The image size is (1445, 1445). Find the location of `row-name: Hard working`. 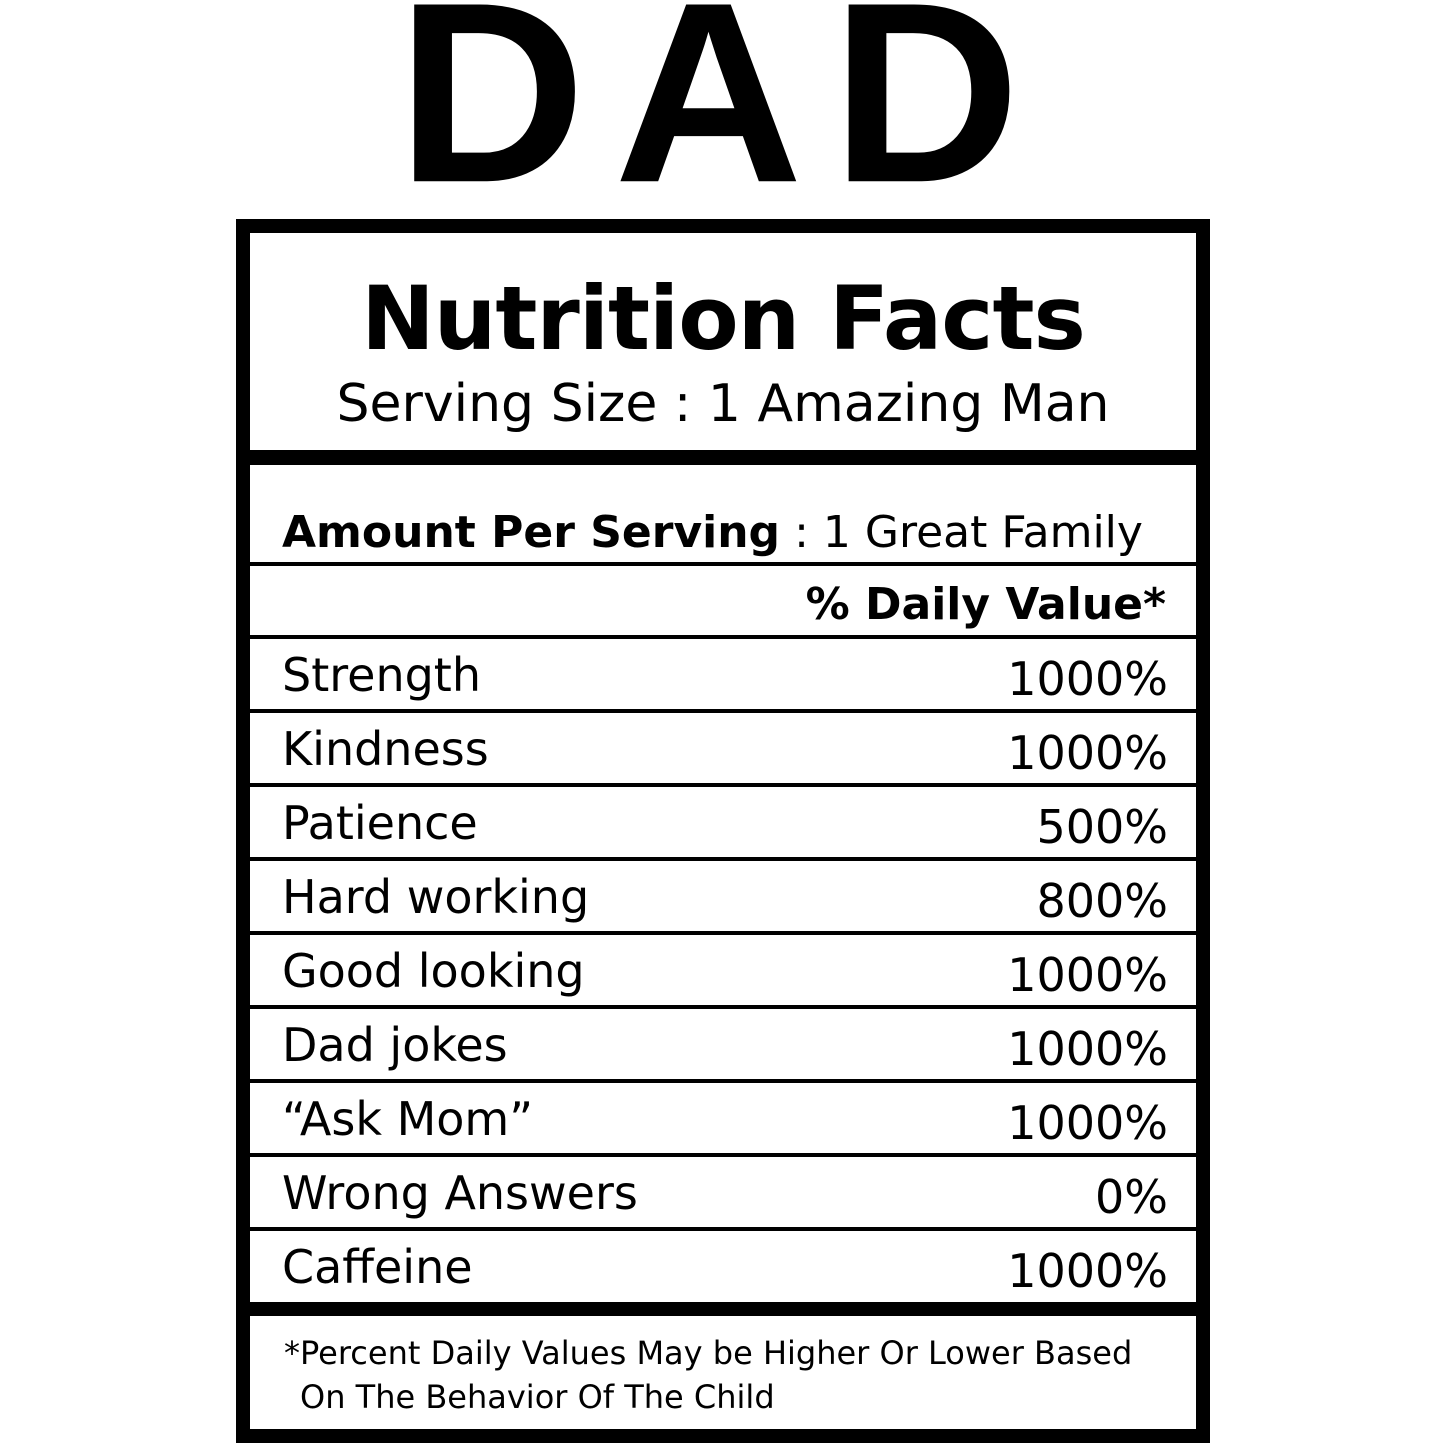

row-name: Hard working is located at coordinates (436, 897).